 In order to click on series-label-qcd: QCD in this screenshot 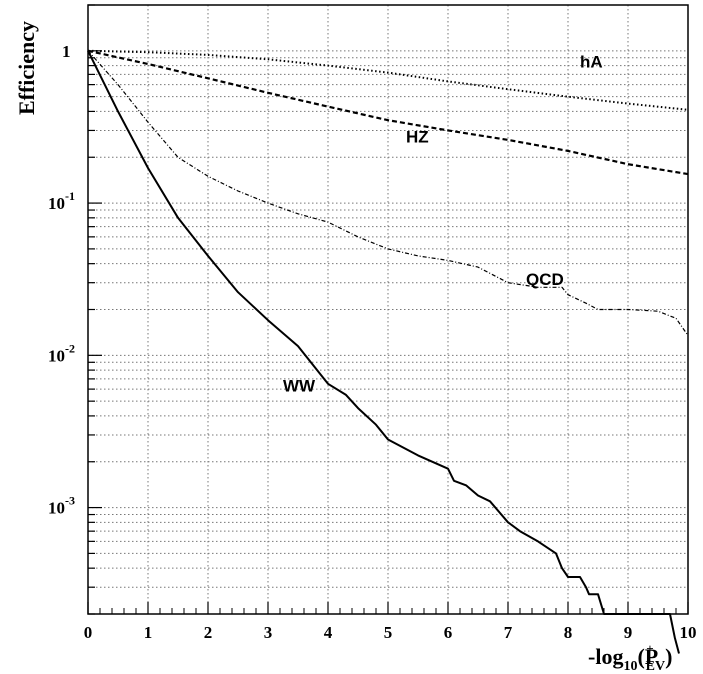, I will do `click(545, 279)`.